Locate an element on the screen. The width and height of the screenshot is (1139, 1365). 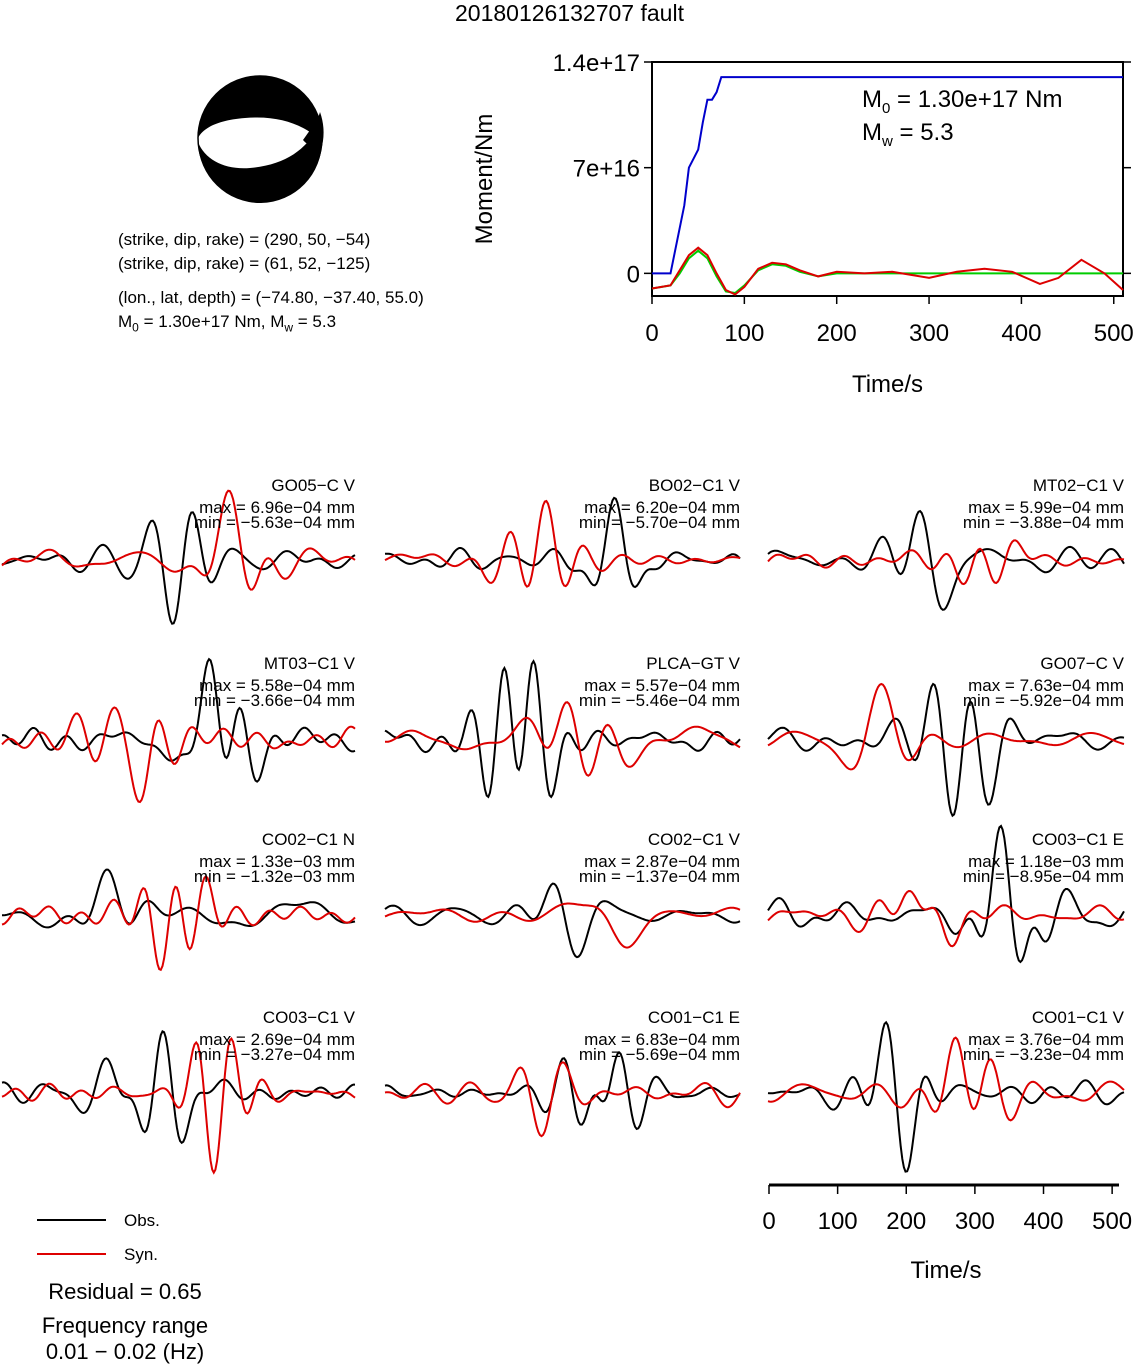
time-axis-tick-label: 300 is located at coordinates (975, 1221).